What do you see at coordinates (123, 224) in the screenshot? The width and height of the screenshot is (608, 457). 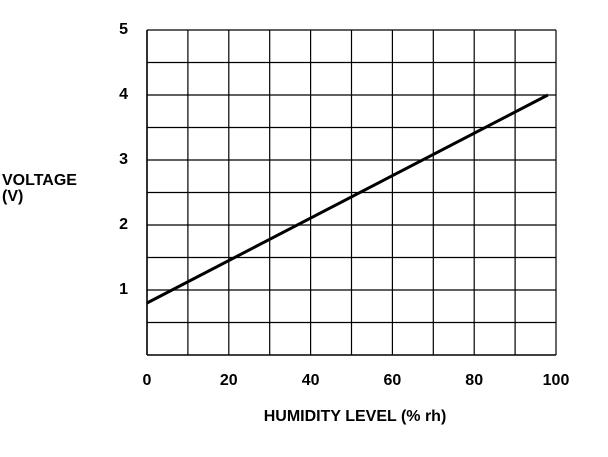 I see `y-tick-label: 2` at bounding box center [123, 224].